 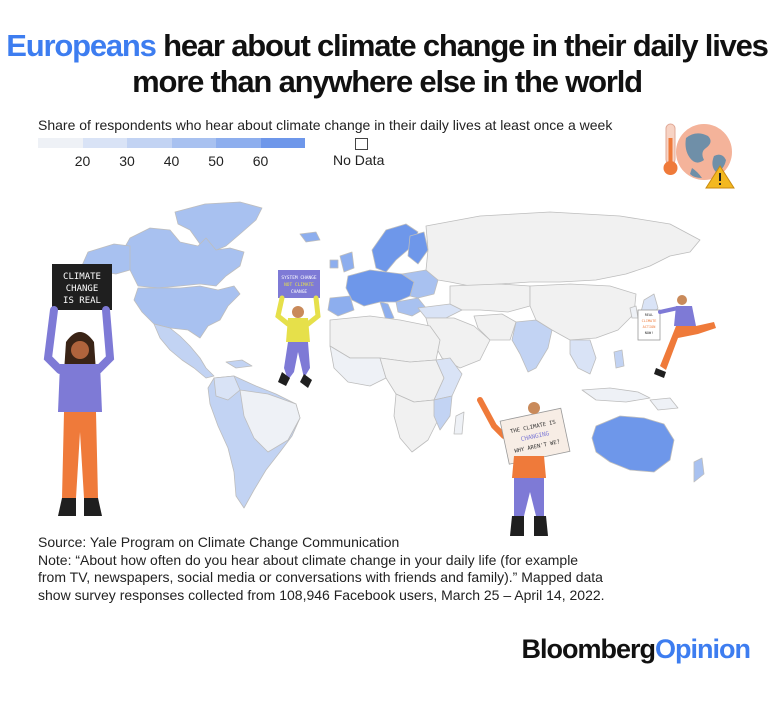 I want to click on central-asia, so click(x=490, y=298).